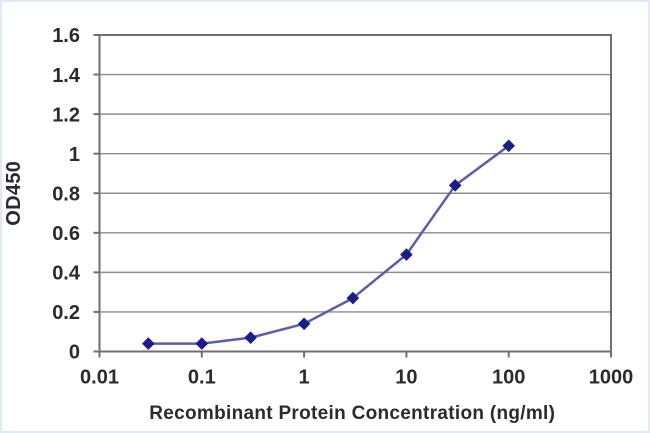 The height and width of the screenshot is (433, 650). Describe the element at coordinates (66, 194) in the screenshot. I see `y-tick-label: 0.8` at that location.